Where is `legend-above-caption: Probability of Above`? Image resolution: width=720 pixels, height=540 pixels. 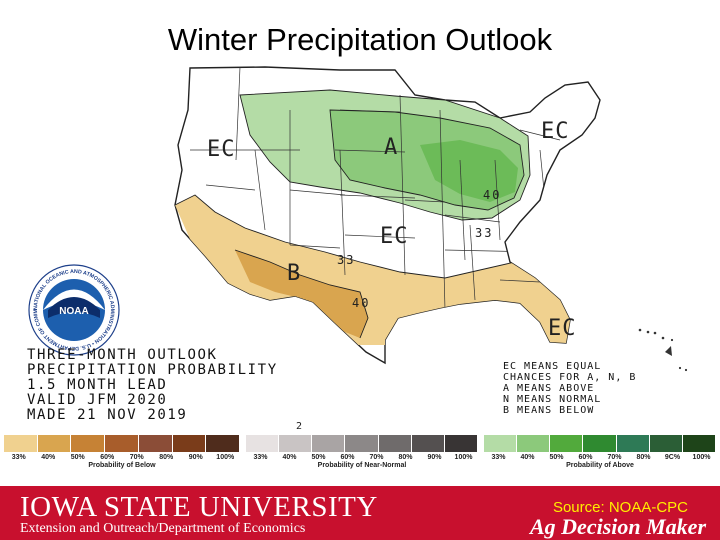 legend-above-caption: Probability of Above is located at coordinates (600, 465).